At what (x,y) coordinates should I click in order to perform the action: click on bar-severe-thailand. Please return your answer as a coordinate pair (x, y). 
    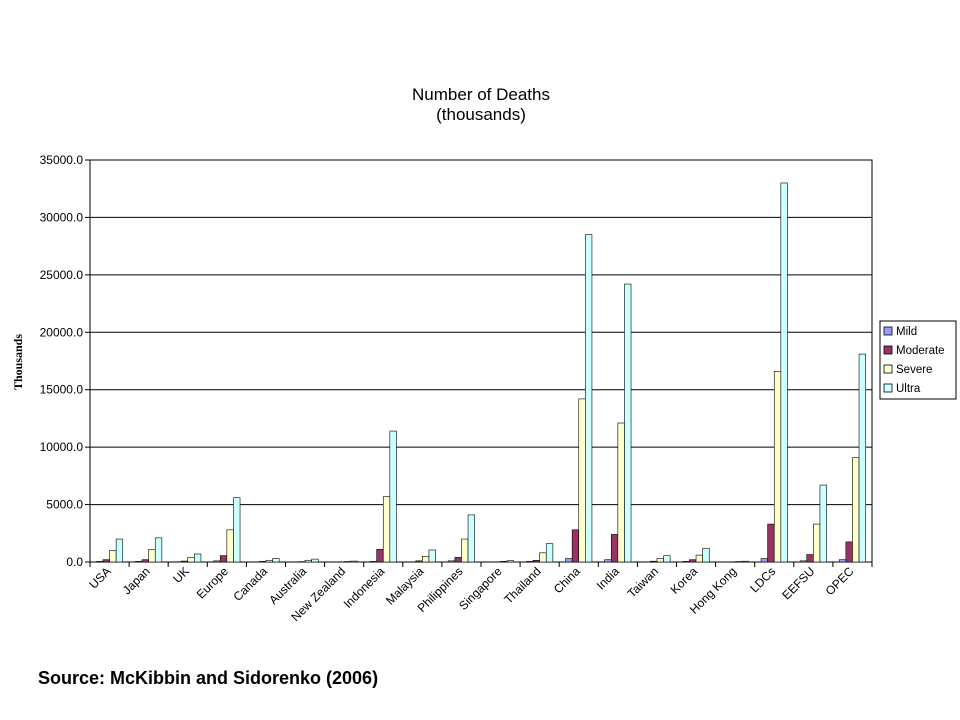
    Looking at the image, I should click on (543, 557).